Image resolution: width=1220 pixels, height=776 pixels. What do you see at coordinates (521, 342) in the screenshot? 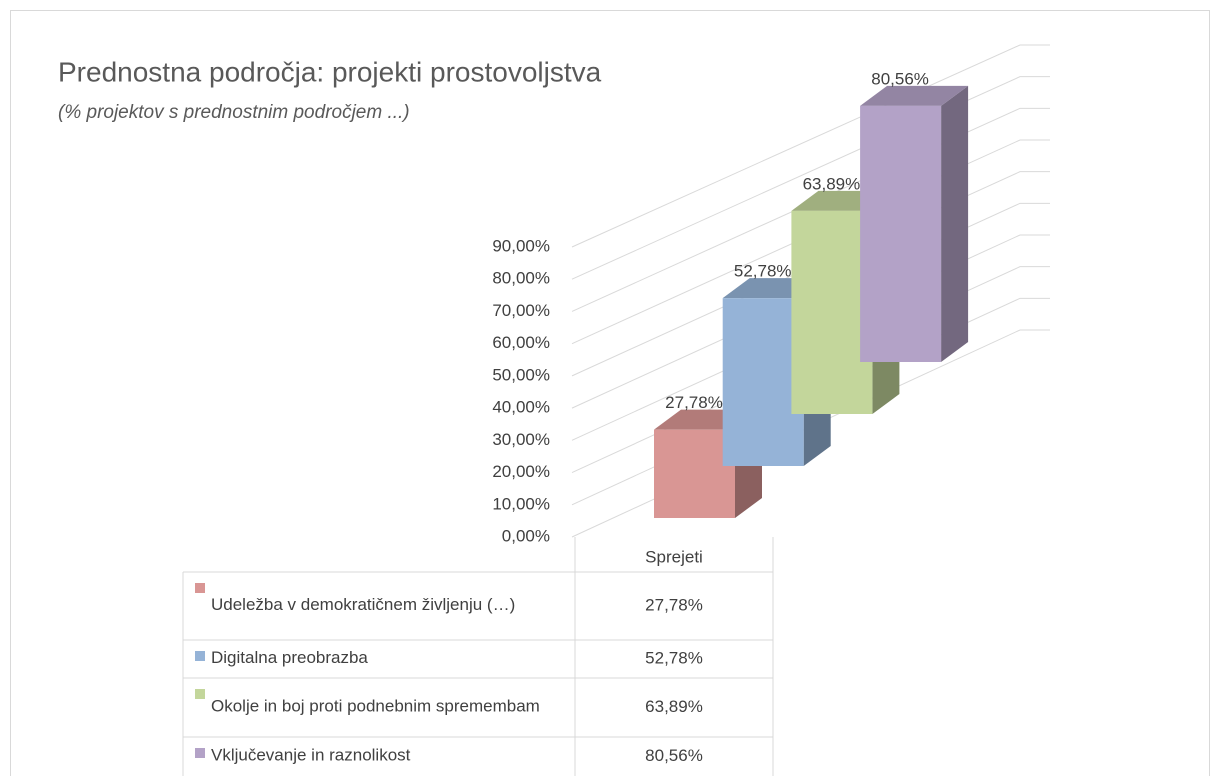
I see `y-tick-label: 60,00%` at bounding box center [521, 342].